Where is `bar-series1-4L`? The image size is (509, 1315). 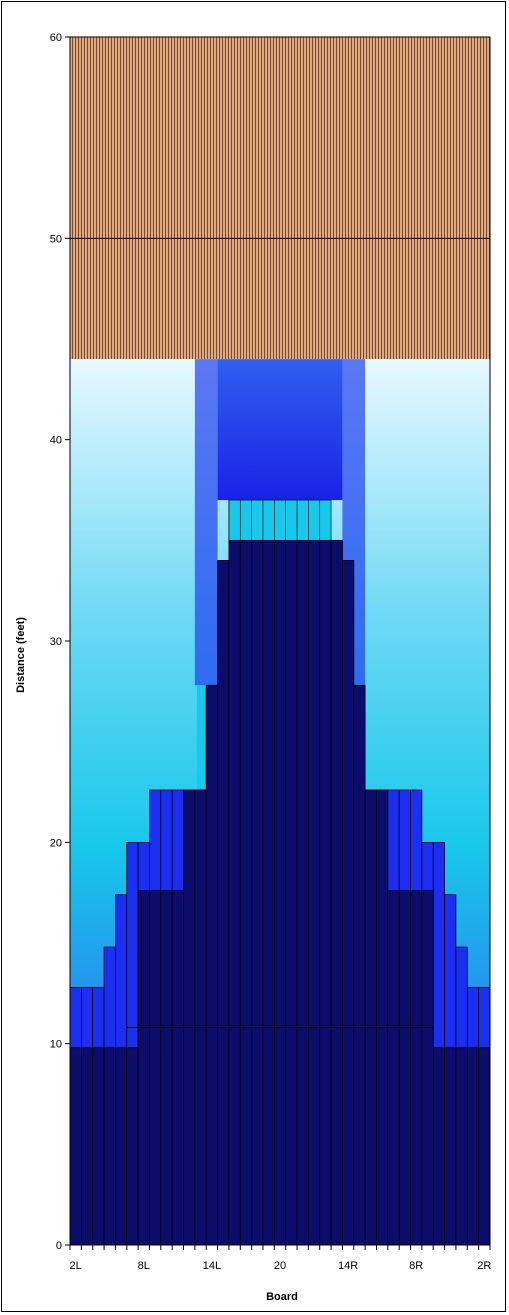 bar-series1-4L is located at coordinates (98, 1146).